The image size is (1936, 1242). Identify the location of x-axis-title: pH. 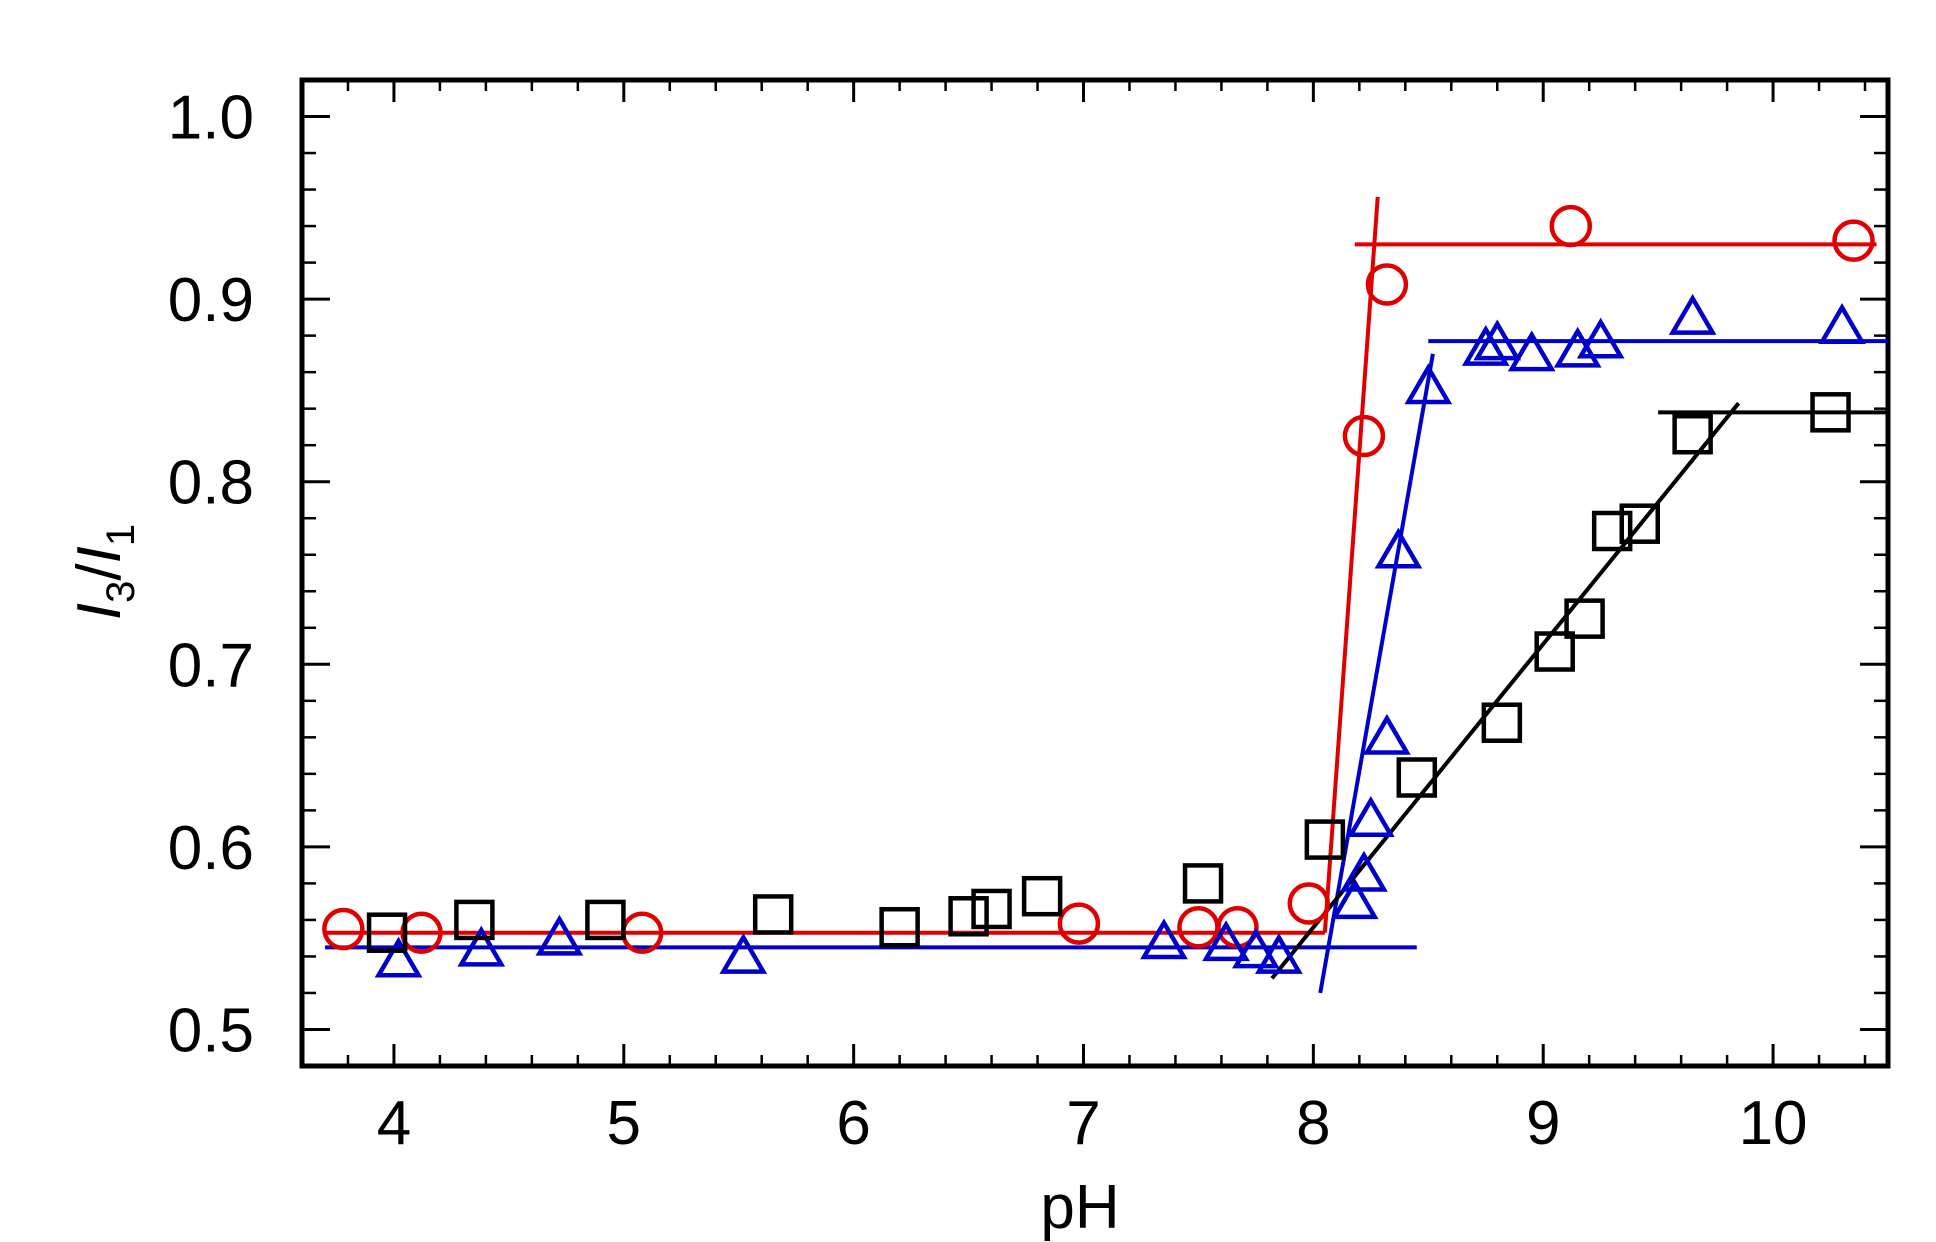
(1079, 1207).